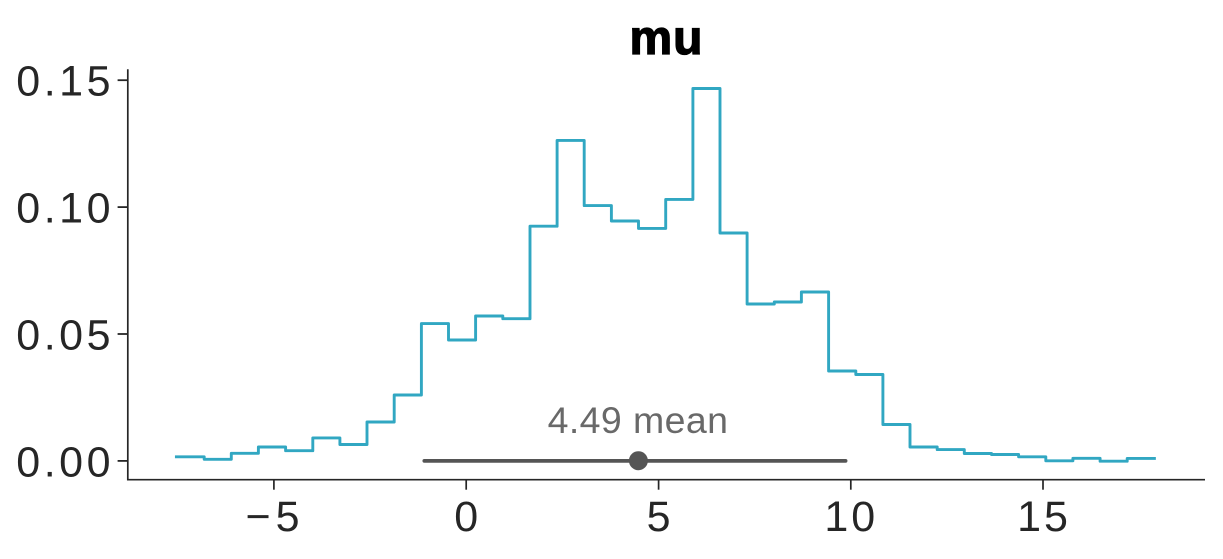 Image resolution: width=1223 pixels, height=559 pixels. I want to click on svg-text: mu, so click(667, 38).